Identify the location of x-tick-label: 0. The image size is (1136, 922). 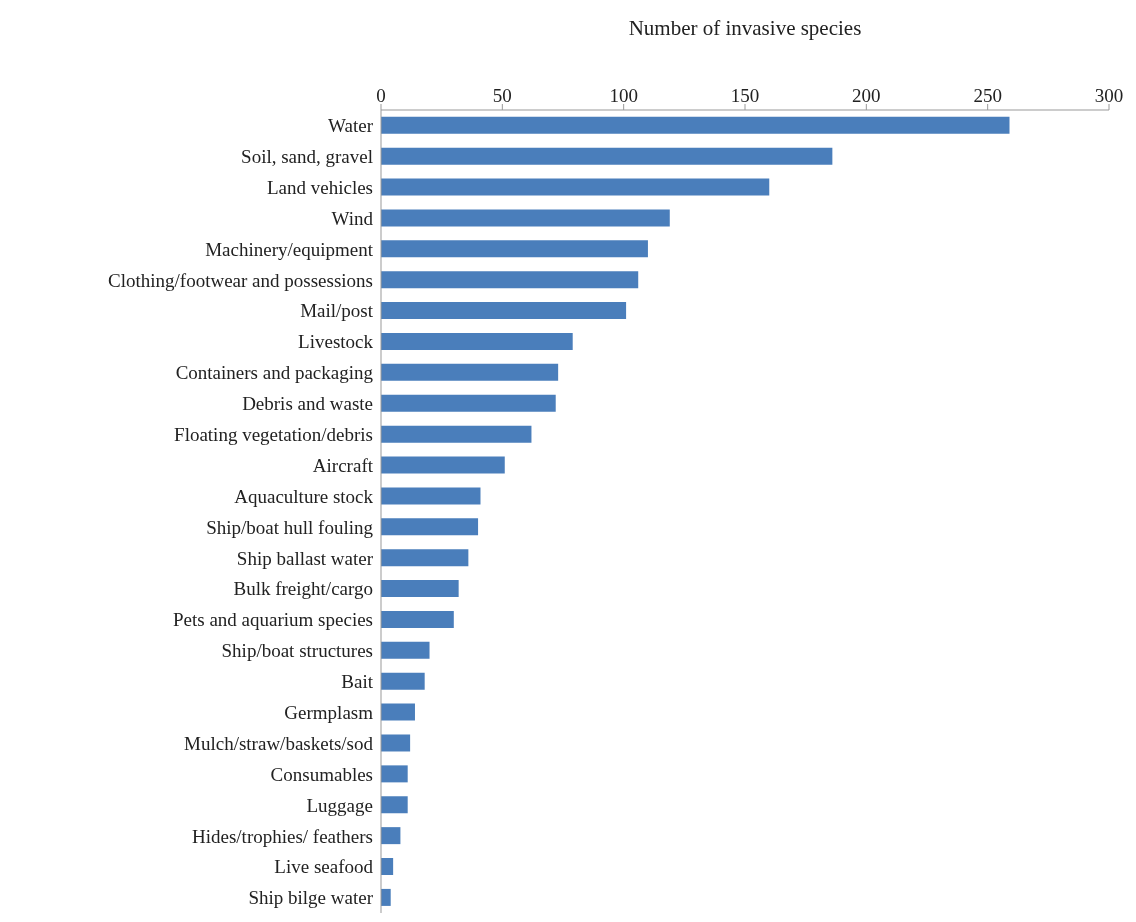
(381, 95).